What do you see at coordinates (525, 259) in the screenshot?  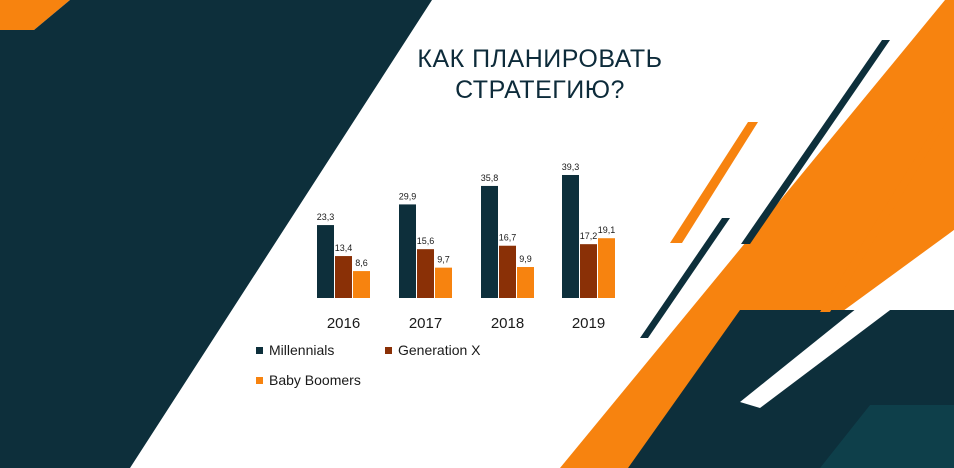 I see `data-label-baby-boomers-2018: 9,9` at bounding box center [525, 259].